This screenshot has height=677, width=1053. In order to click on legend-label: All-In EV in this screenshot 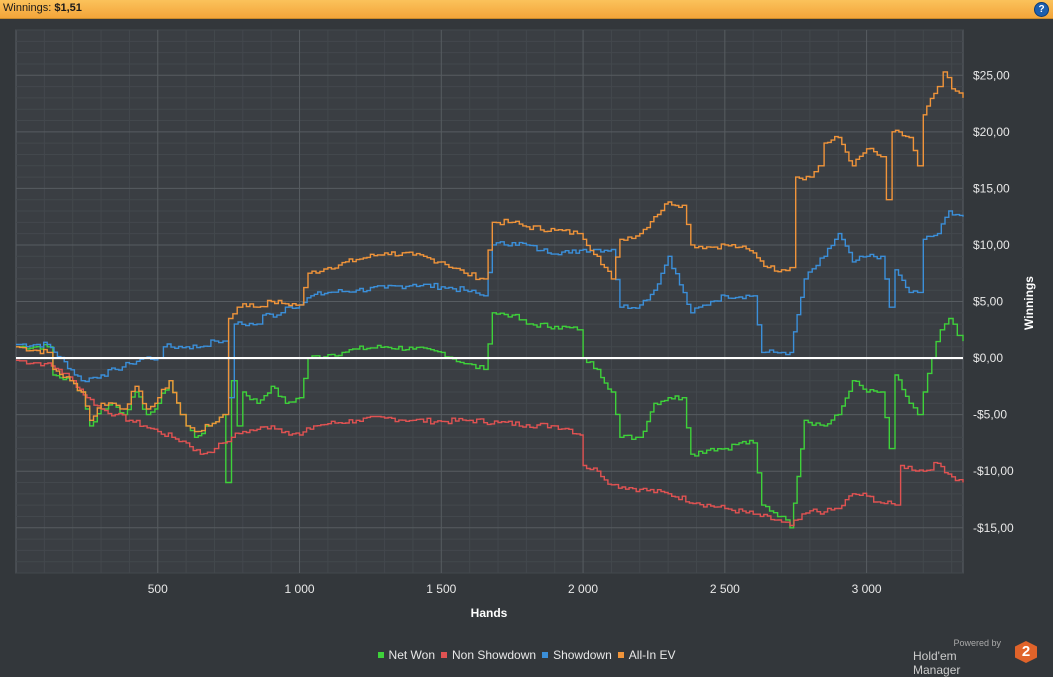, I will do `click(652, 655)`.